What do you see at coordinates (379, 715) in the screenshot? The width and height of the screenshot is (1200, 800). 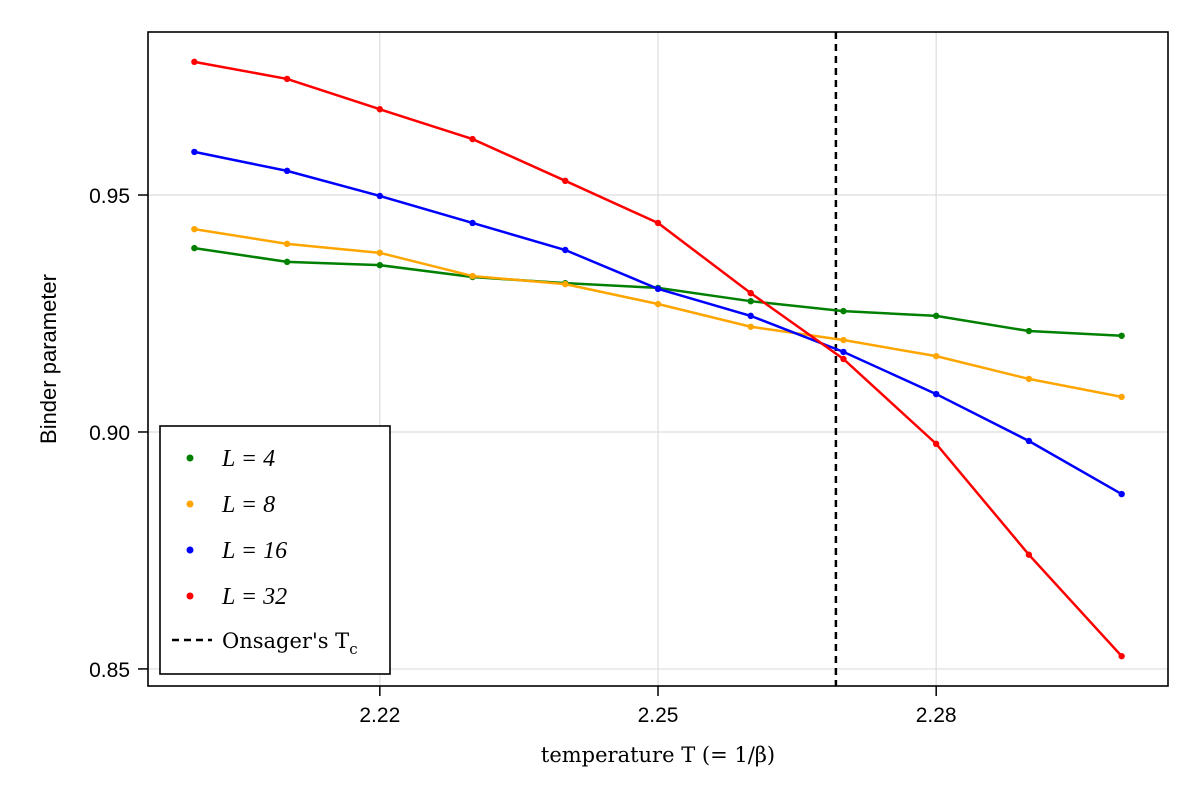 I see `x-tick-label: 2.22` at bounding box center [379, 715].